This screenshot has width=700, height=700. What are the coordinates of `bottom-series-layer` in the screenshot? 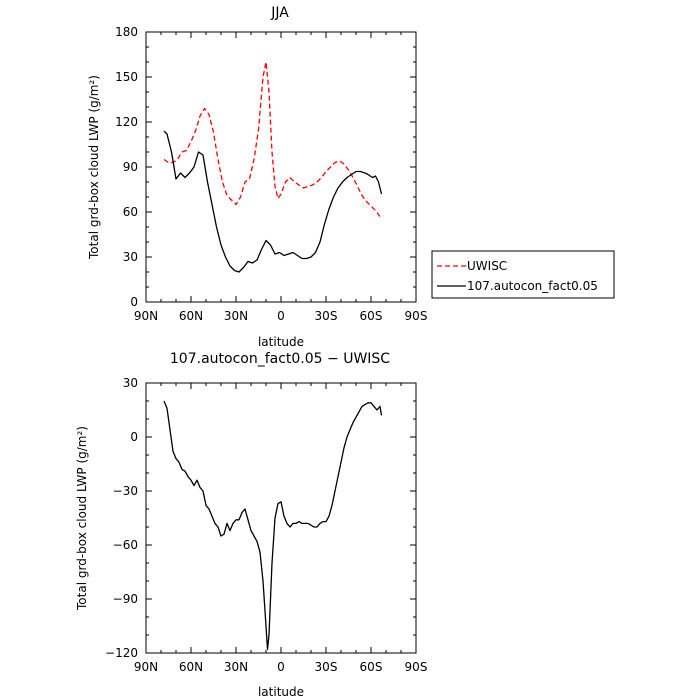 It's located at (273, 525).